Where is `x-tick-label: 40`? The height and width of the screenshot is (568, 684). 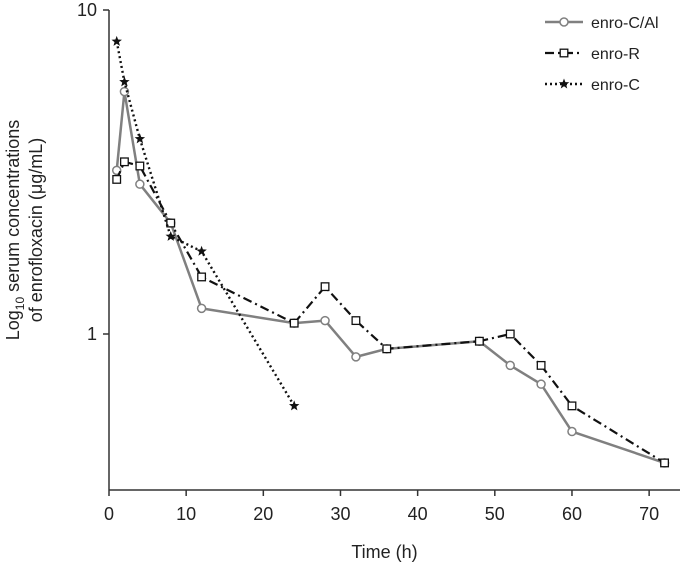 x-tick-label: 40 is located at coordinates (418, 514).